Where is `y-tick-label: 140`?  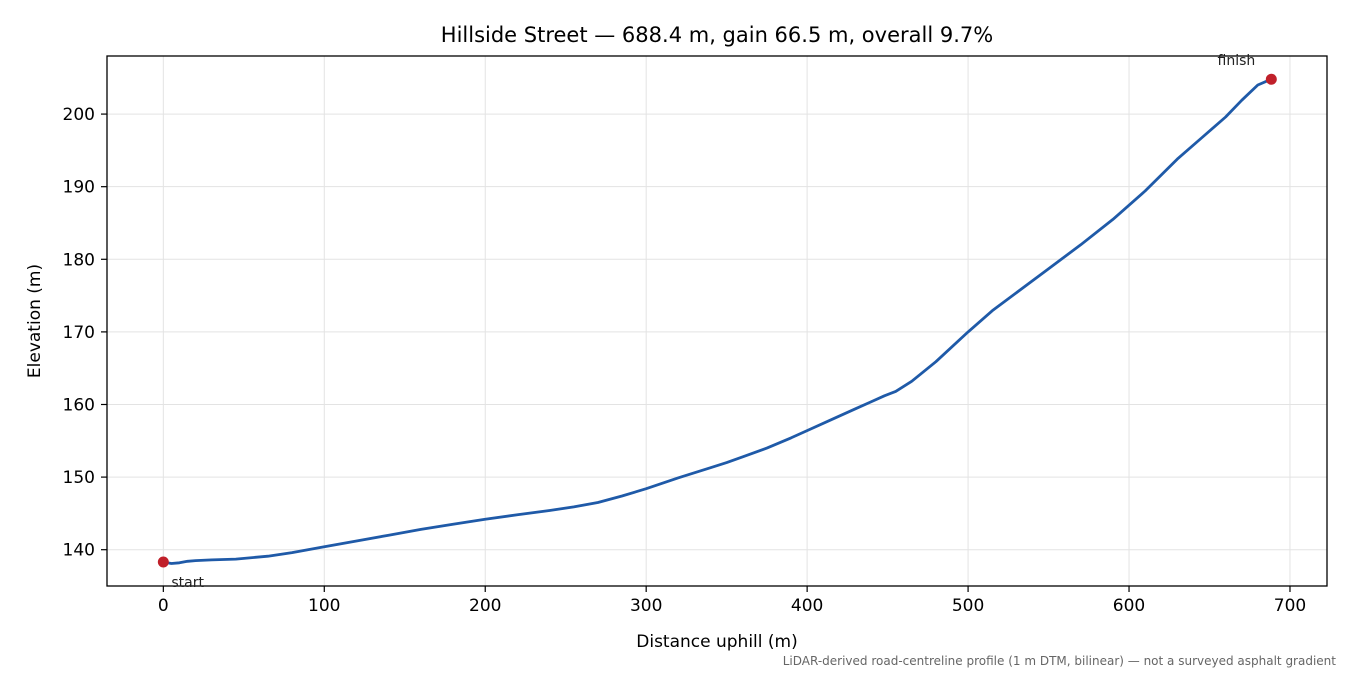
y-tick-label: 140 is located at coordinates (79, 551).